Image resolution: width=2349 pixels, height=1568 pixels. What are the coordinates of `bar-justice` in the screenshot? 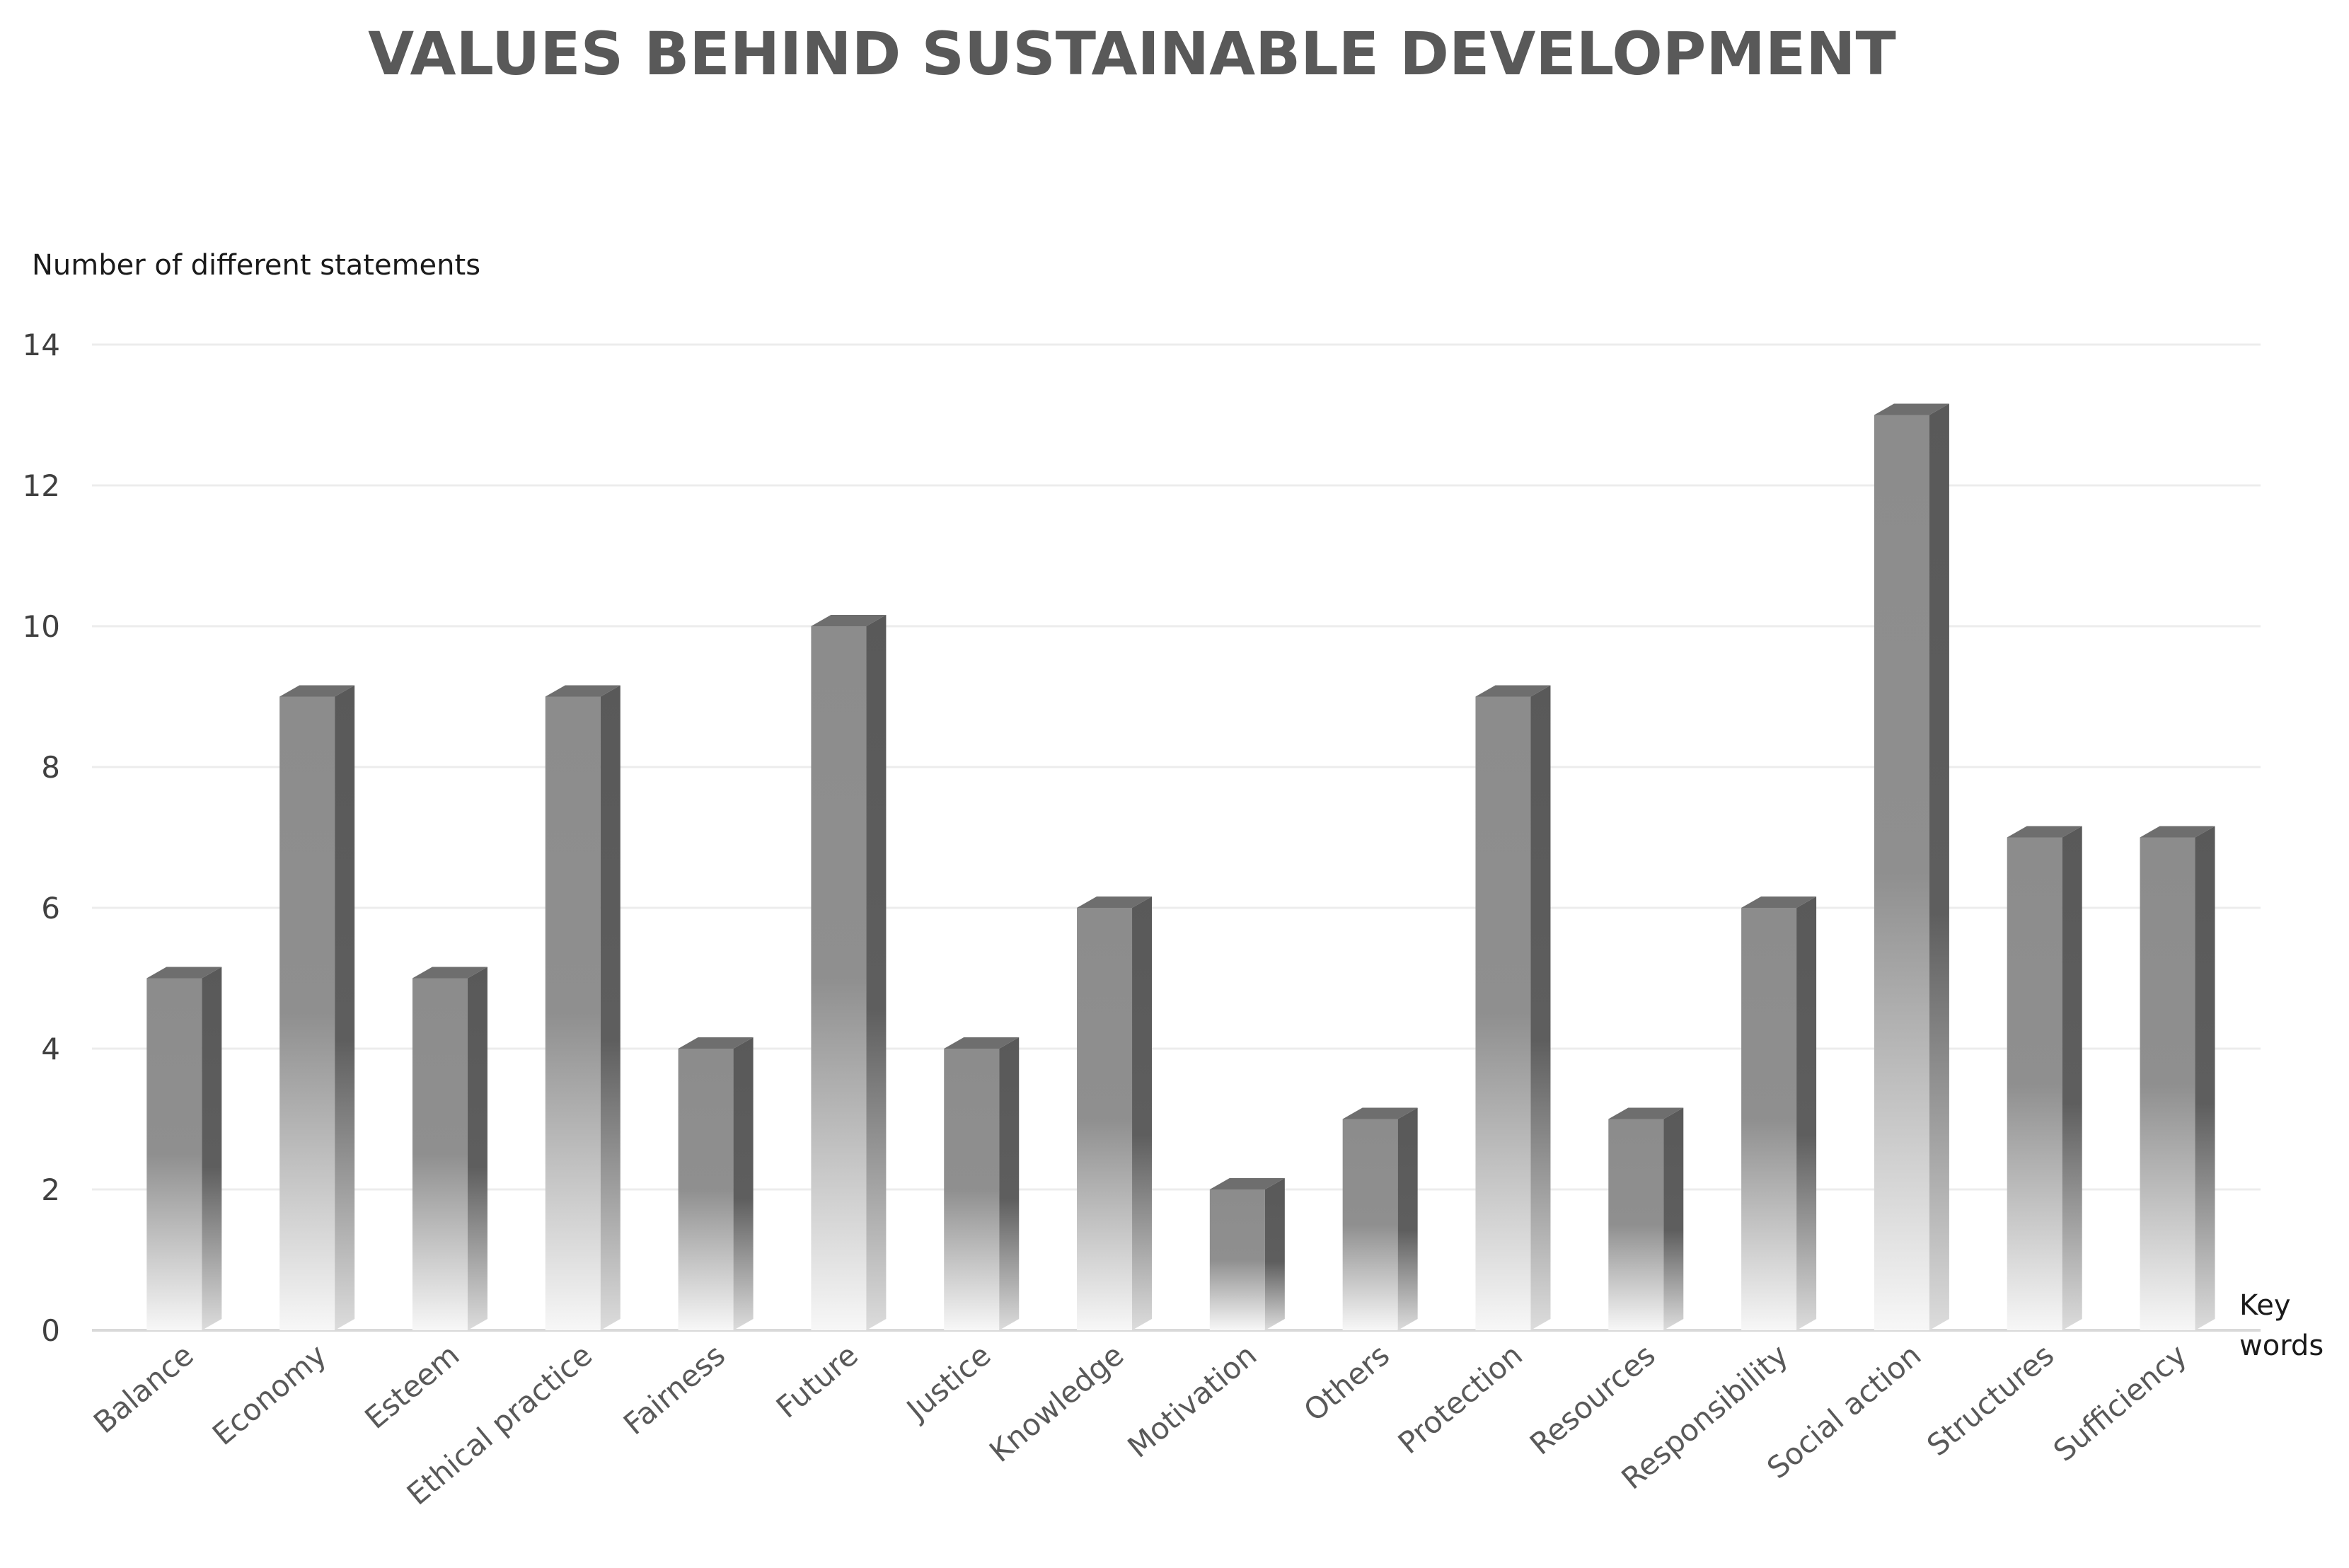 It's located at (982, 1183).